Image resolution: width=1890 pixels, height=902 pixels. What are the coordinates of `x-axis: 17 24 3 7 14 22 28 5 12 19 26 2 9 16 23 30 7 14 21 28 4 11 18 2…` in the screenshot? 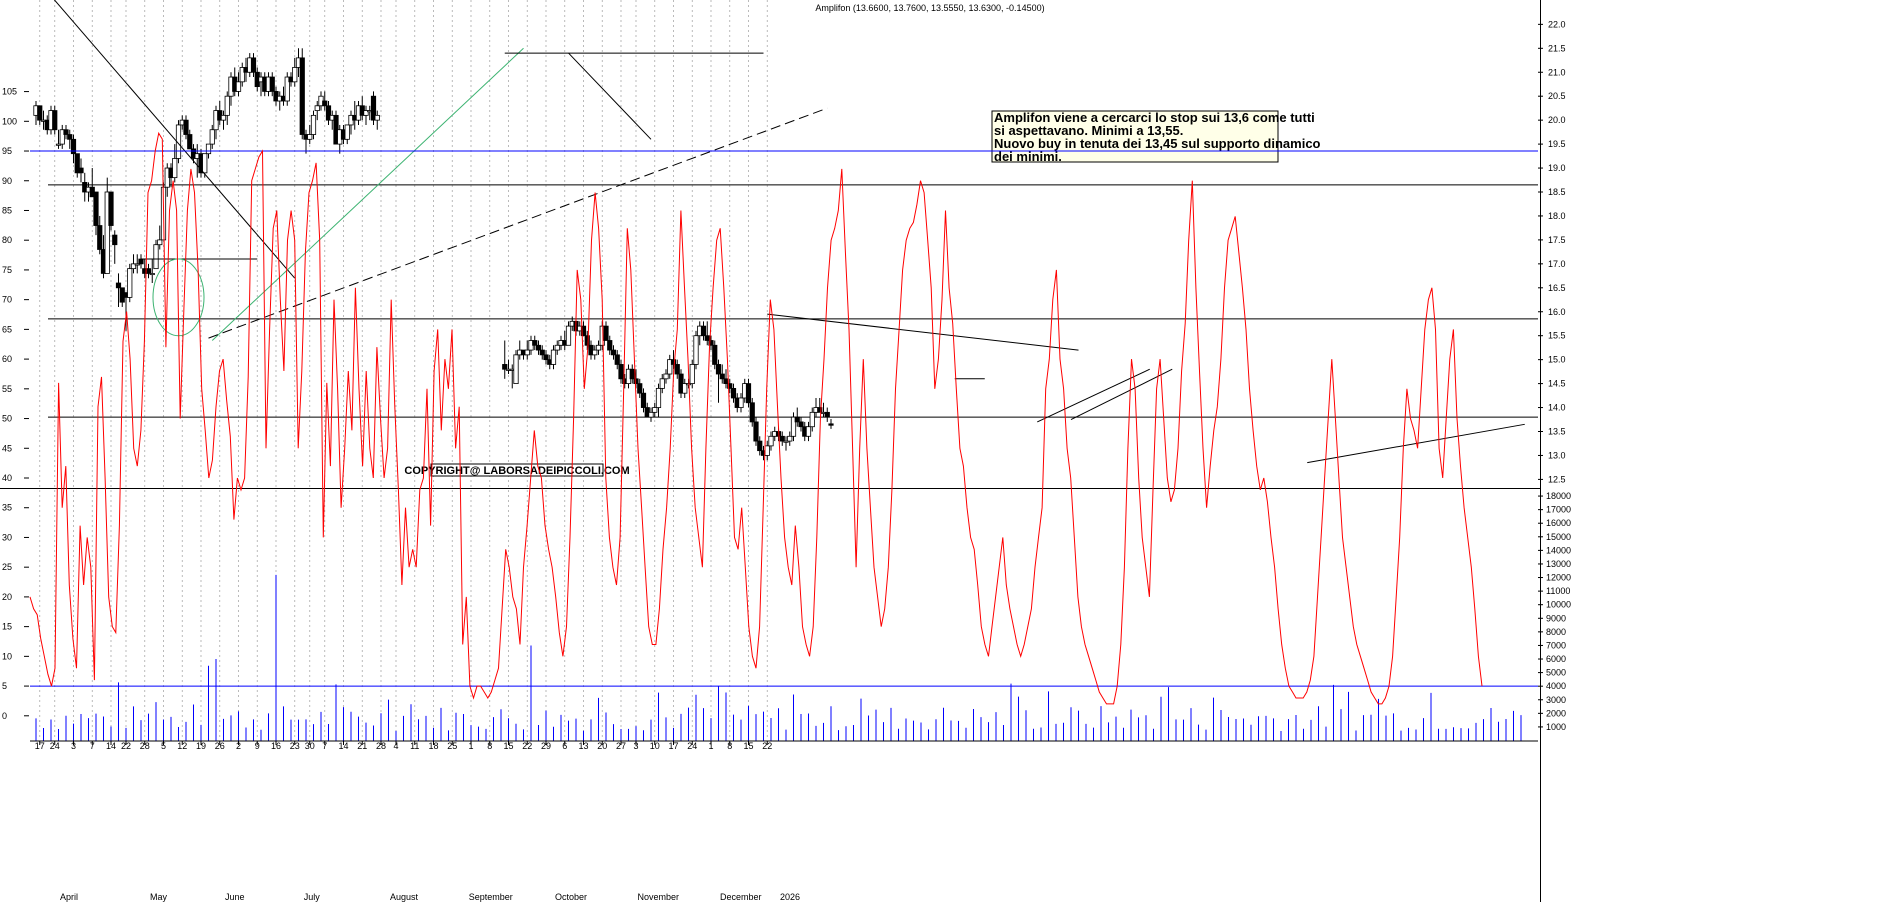 It's located at (784, 821).